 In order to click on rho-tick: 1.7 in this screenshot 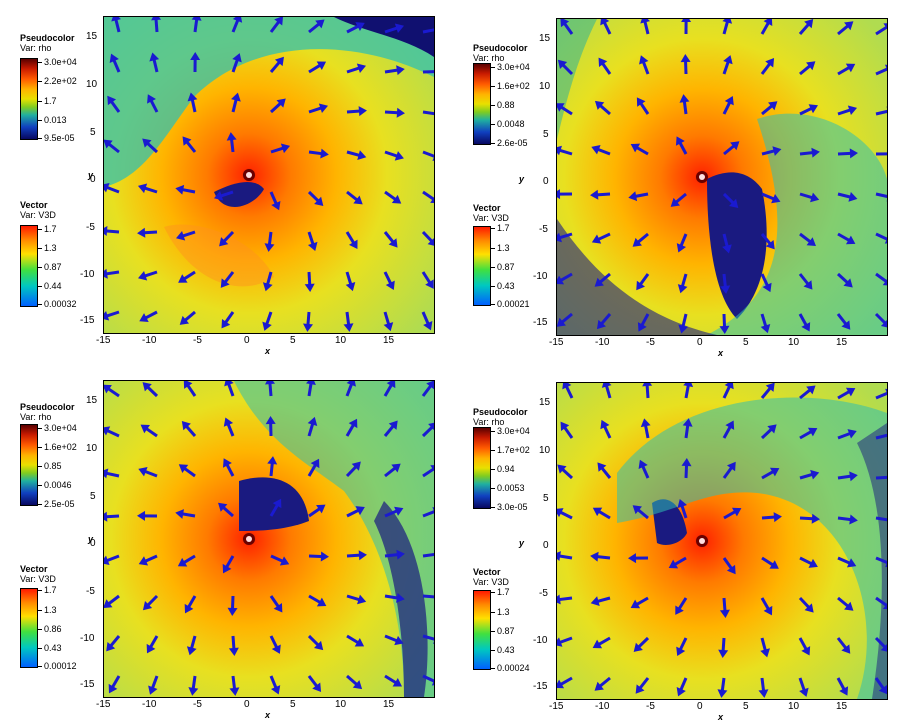, I will do `click(47, 101)`.